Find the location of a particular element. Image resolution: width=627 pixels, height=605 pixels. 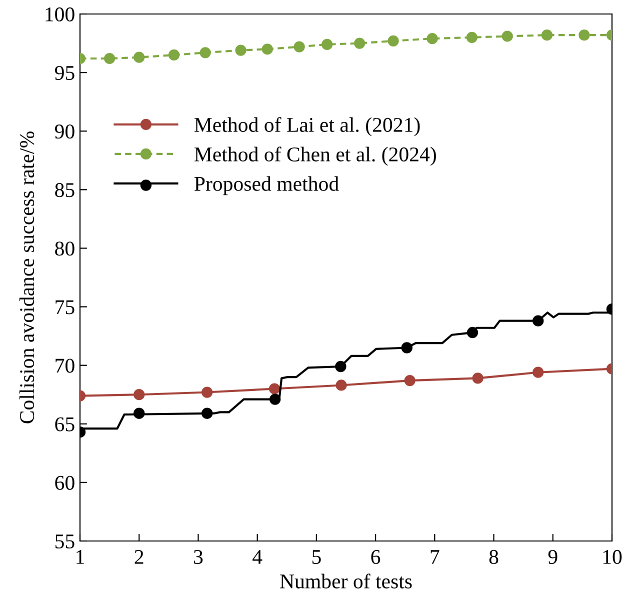

x-tick-label: 3 is located at coordinates (198, 557).